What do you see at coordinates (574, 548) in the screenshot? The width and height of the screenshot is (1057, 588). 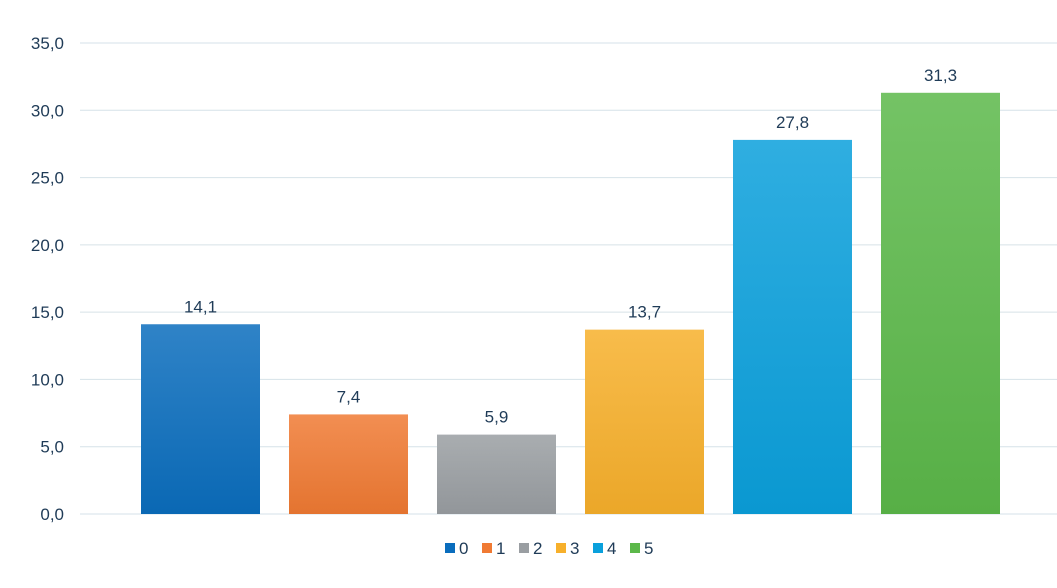 I see `legend-label-3: 3` at bounding box center [574, 548].